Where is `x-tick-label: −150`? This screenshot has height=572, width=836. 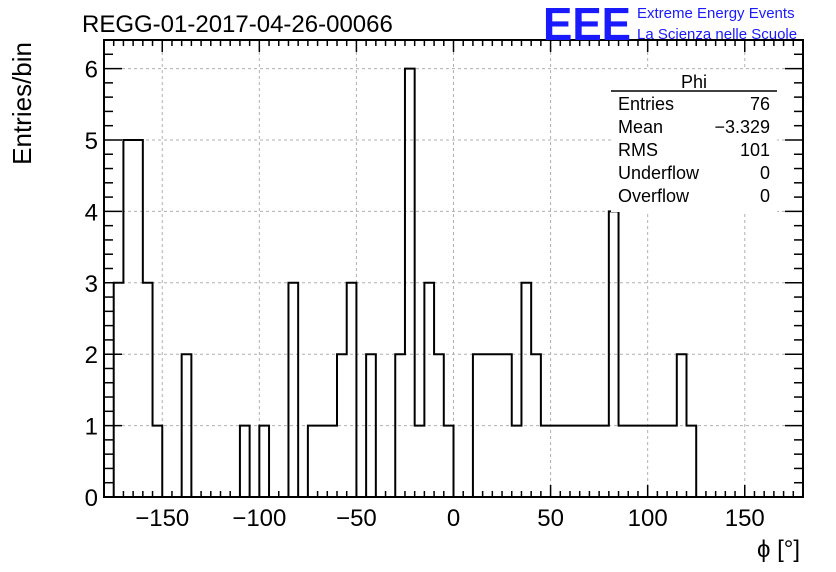
x-tick-label: −150 is located at coordinates (162, 518).